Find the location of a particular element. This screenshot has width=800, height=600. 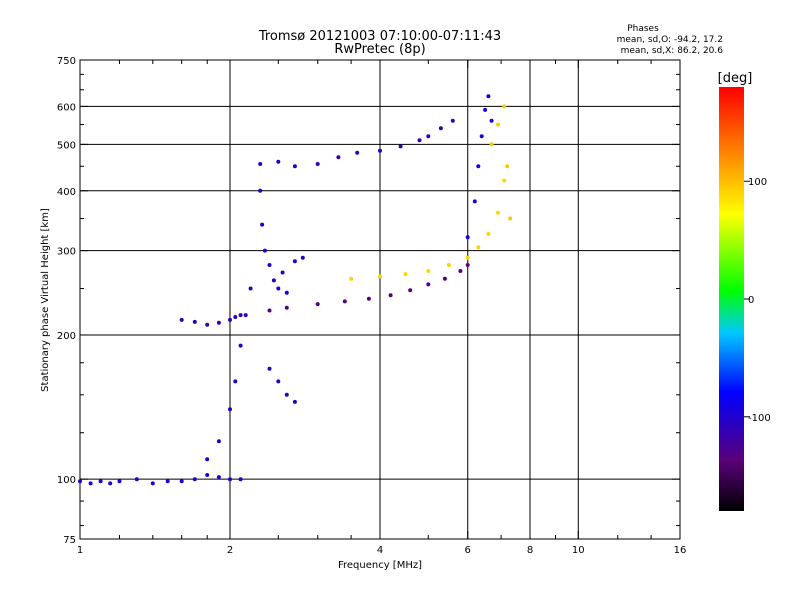

y-tick-label: 600 is located at coordinates (66, 107).